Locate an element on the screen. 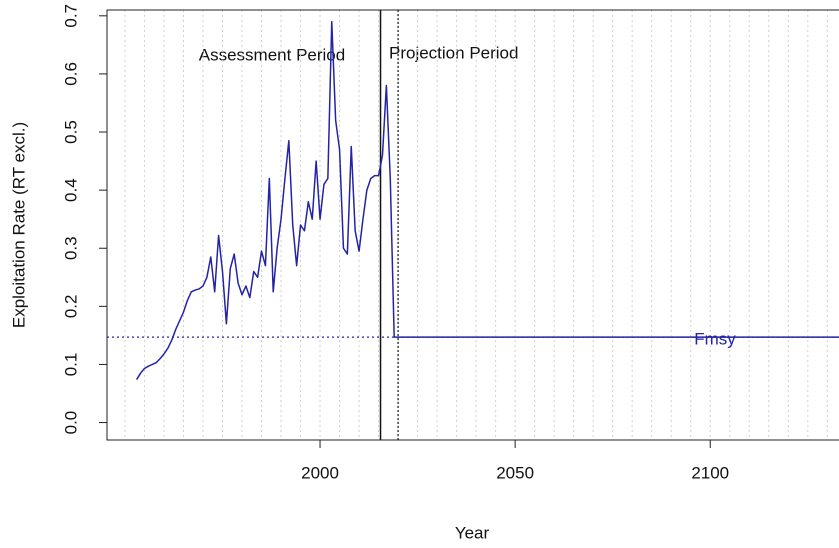 This screenshot has height=548, width=839. y-tick-label: 0.3 is located at coordinates (70, 248).